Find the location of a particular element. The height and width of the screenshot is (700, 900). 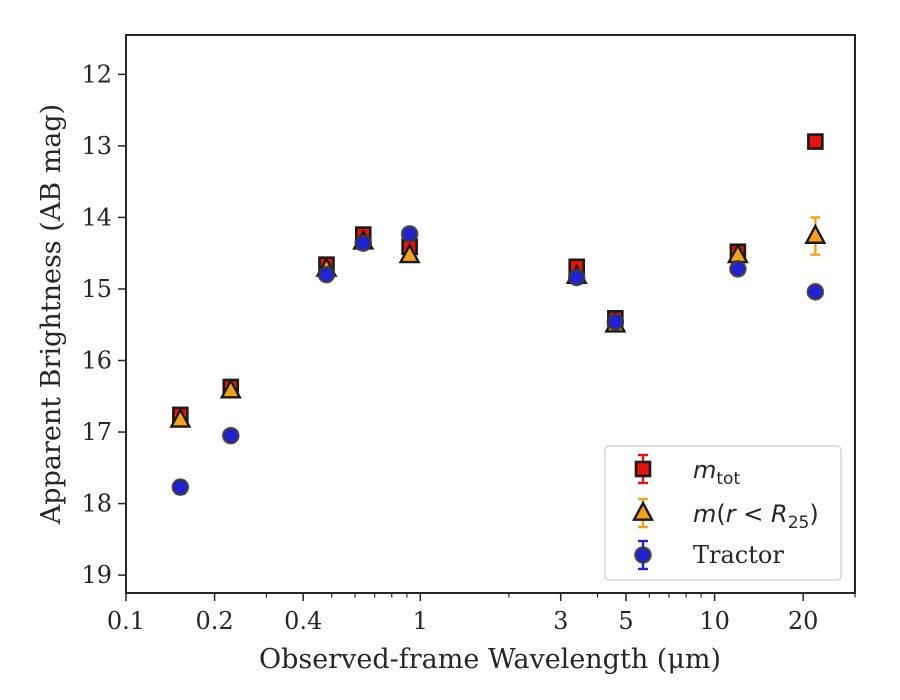

x-tick-label: 0.2 is located at coordinates (215, 621).